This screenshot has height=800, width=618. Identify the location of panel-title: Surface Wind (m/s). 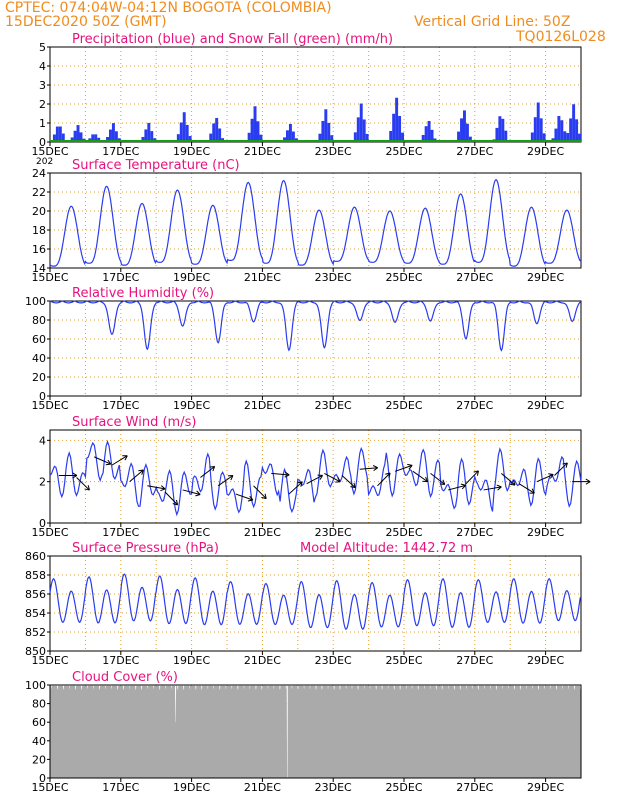
(134, 422).